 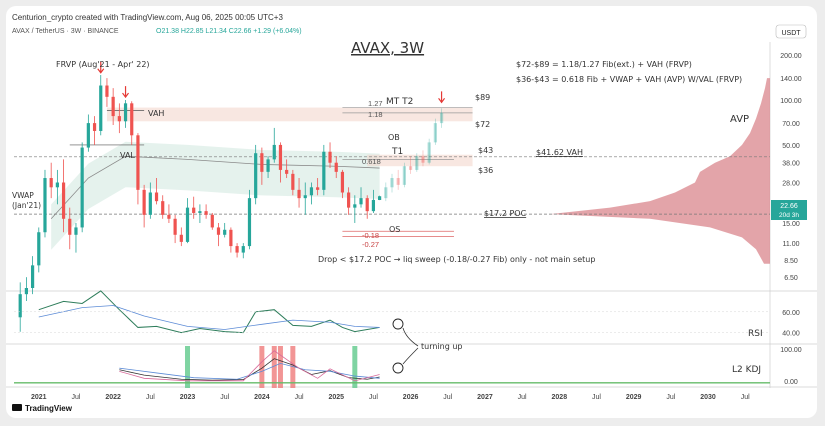 I want to click on rsi-tick-1: 40.00, so click(x=791, y=334).